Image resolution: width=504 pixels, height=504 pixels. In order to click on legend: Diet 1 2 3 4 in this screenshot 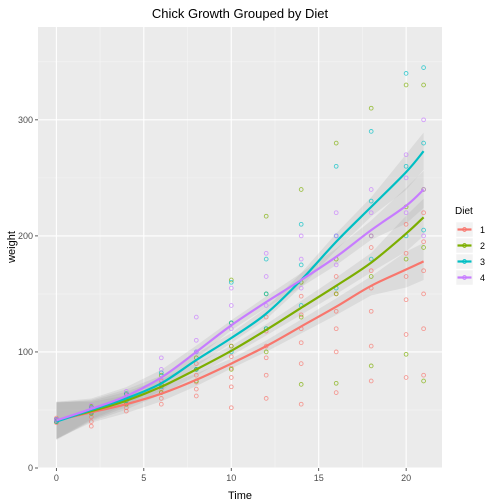, I will do `click(470, 246)`.